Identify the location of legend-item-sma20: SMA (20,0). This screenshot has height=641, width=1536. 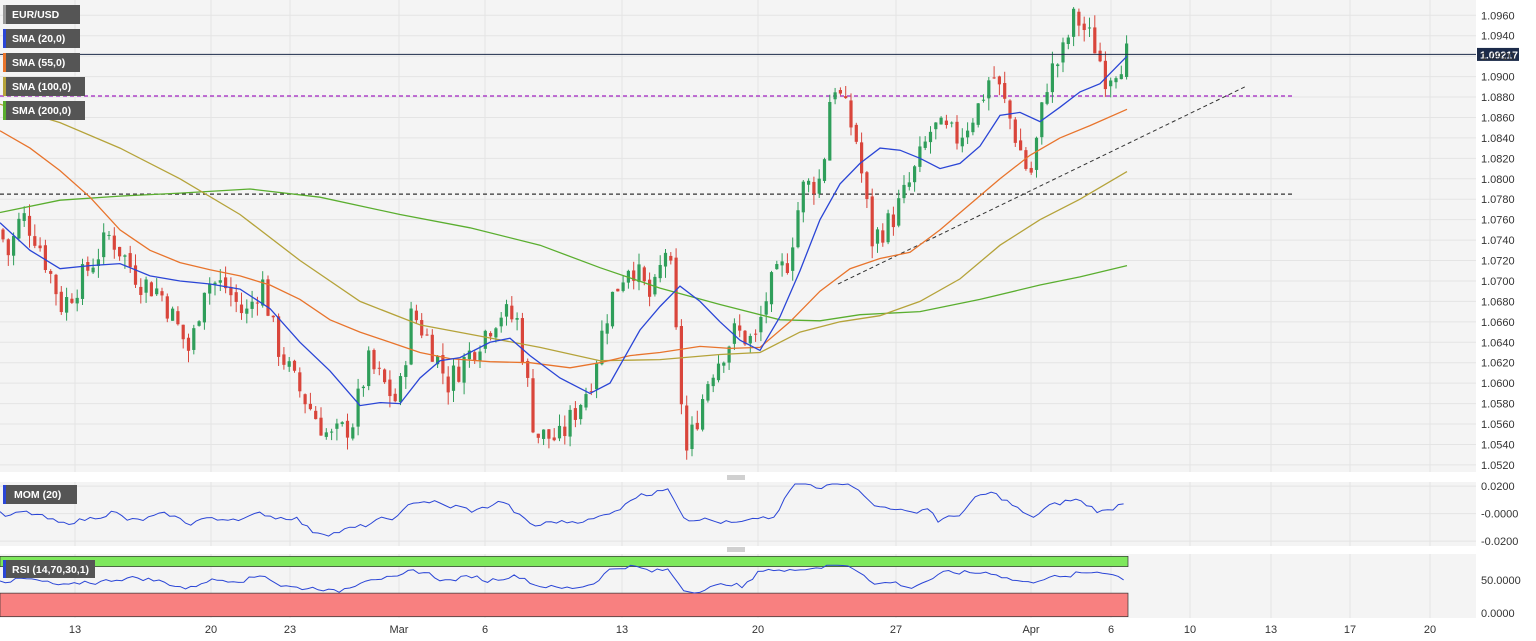
(41, 38).